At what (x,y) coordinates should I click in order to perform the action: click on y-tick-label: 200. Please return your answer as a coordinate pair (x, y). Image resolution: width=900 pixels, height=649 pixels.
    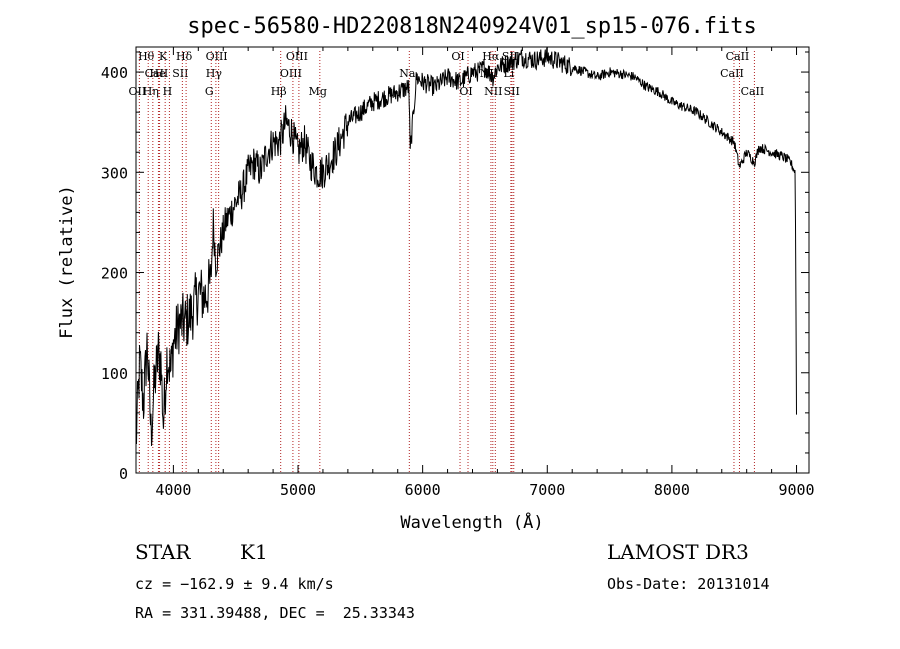
    Looking at the image, I should click on (114, 274).